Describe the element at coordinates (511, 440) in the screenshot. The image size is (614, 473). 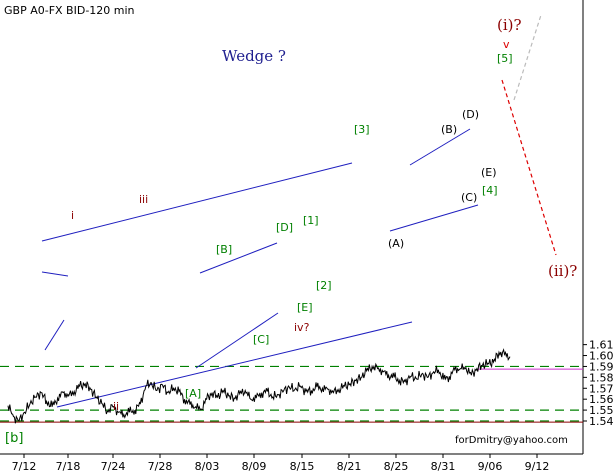
I see `watermark: forDmitry@yahoo.com` at that location.